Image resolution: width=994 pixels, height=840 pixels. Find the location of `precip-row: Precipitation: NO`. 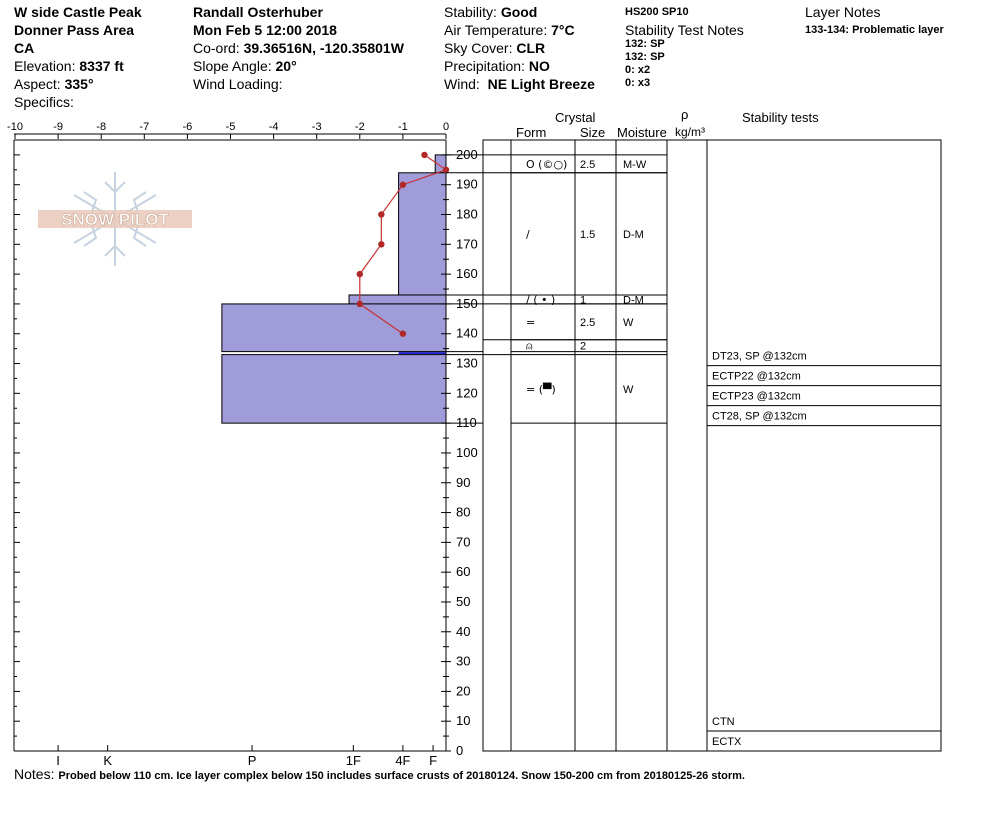

precip-row: Precipitation: NO is located at coordinates (497, 66).